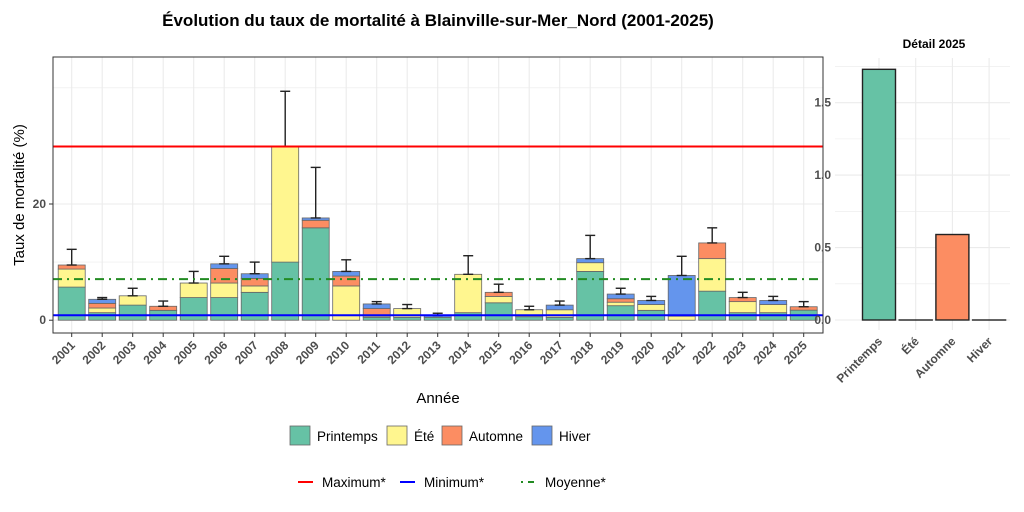 The width and height of the screenshot is (1024, 512). I want to click on y-tick-label: 0.5, so click(822, 248).